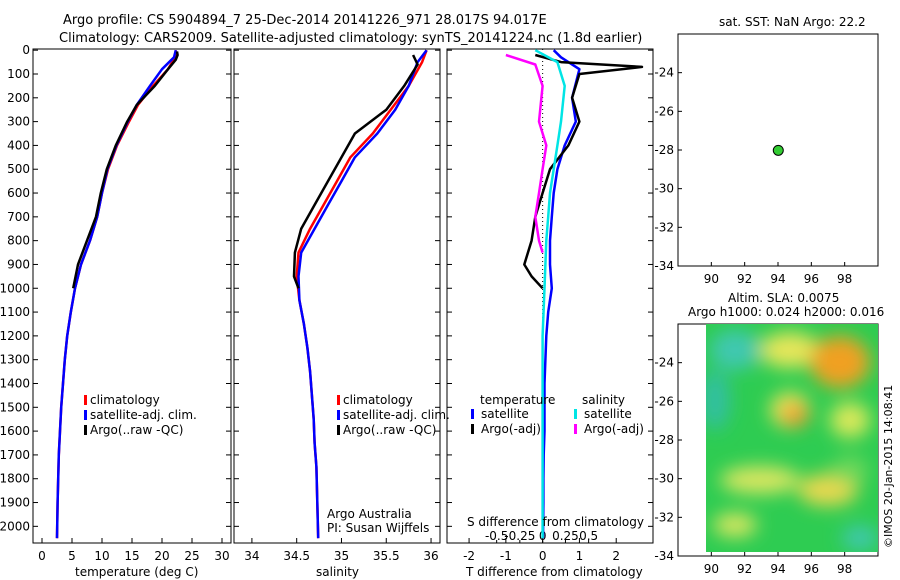 The height and width of the screenshot is (580, 900). What do you see at coordinates (664, 363) in the screenshot?
I see `sla-ytick-label: -24` at bounding box center [664, 363].